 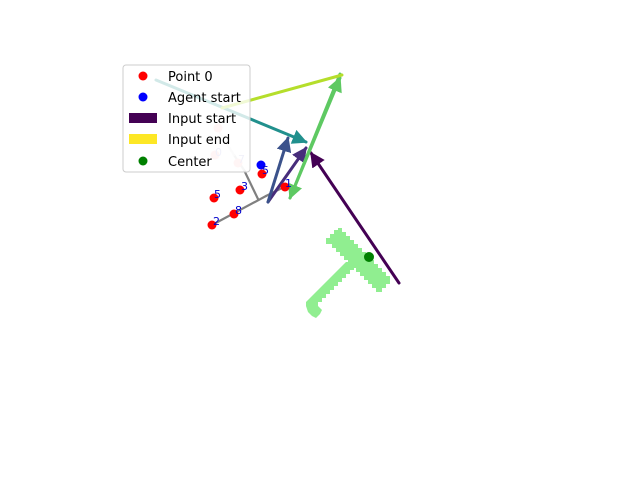 I want to click on legend-item-input-start: Input start, so click(x=182, y=119).